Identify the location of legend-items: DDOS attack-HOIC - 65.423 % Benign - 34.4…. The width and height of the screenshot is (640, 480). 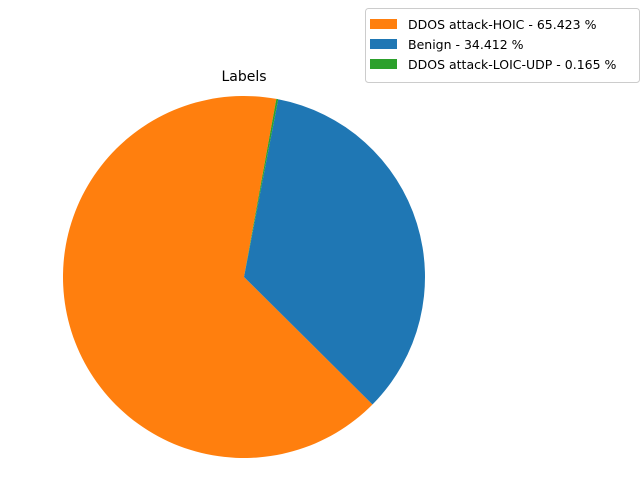
(493, 44).